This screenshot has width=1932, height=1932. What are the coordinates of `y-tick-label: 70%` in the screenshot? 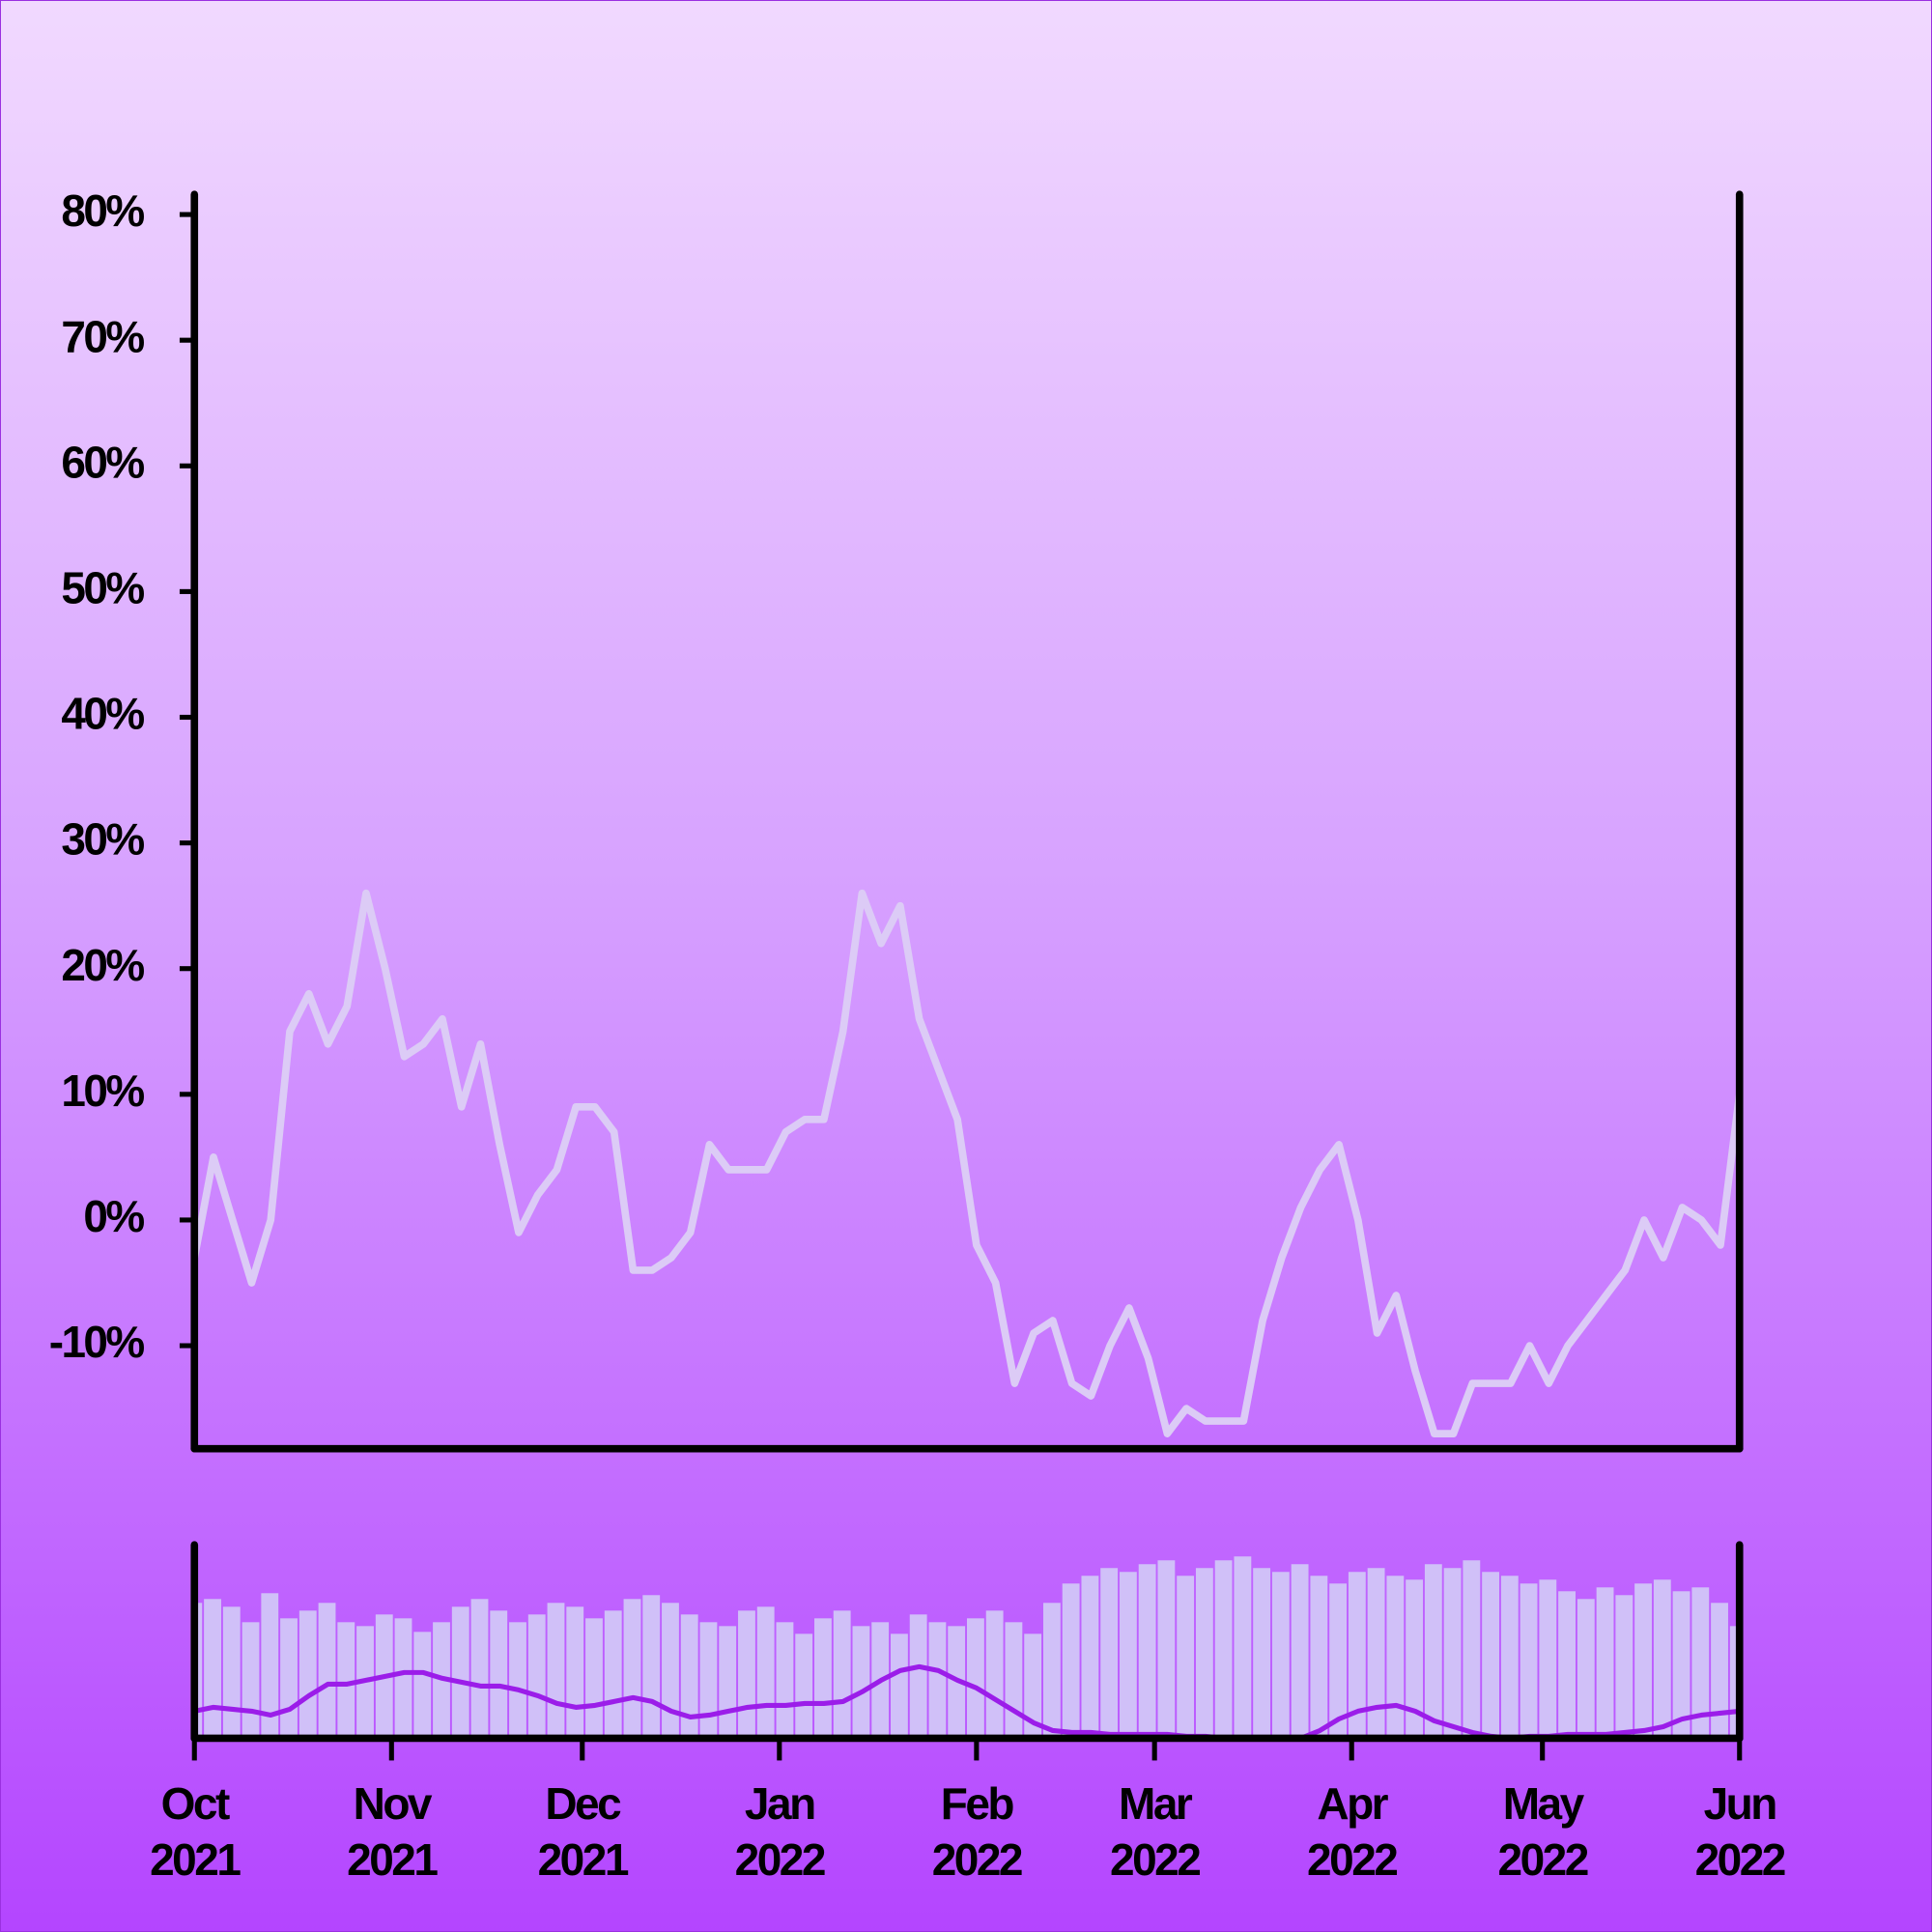 It's located at (102, 336).